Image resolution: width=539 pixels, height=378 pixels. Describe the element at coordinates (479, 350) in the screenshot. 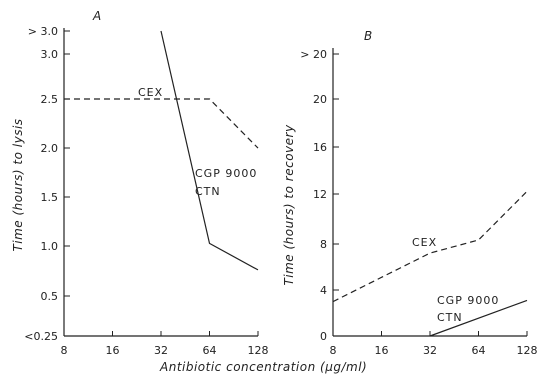

I see `panel-b-x-tick-label: 64` at that location.